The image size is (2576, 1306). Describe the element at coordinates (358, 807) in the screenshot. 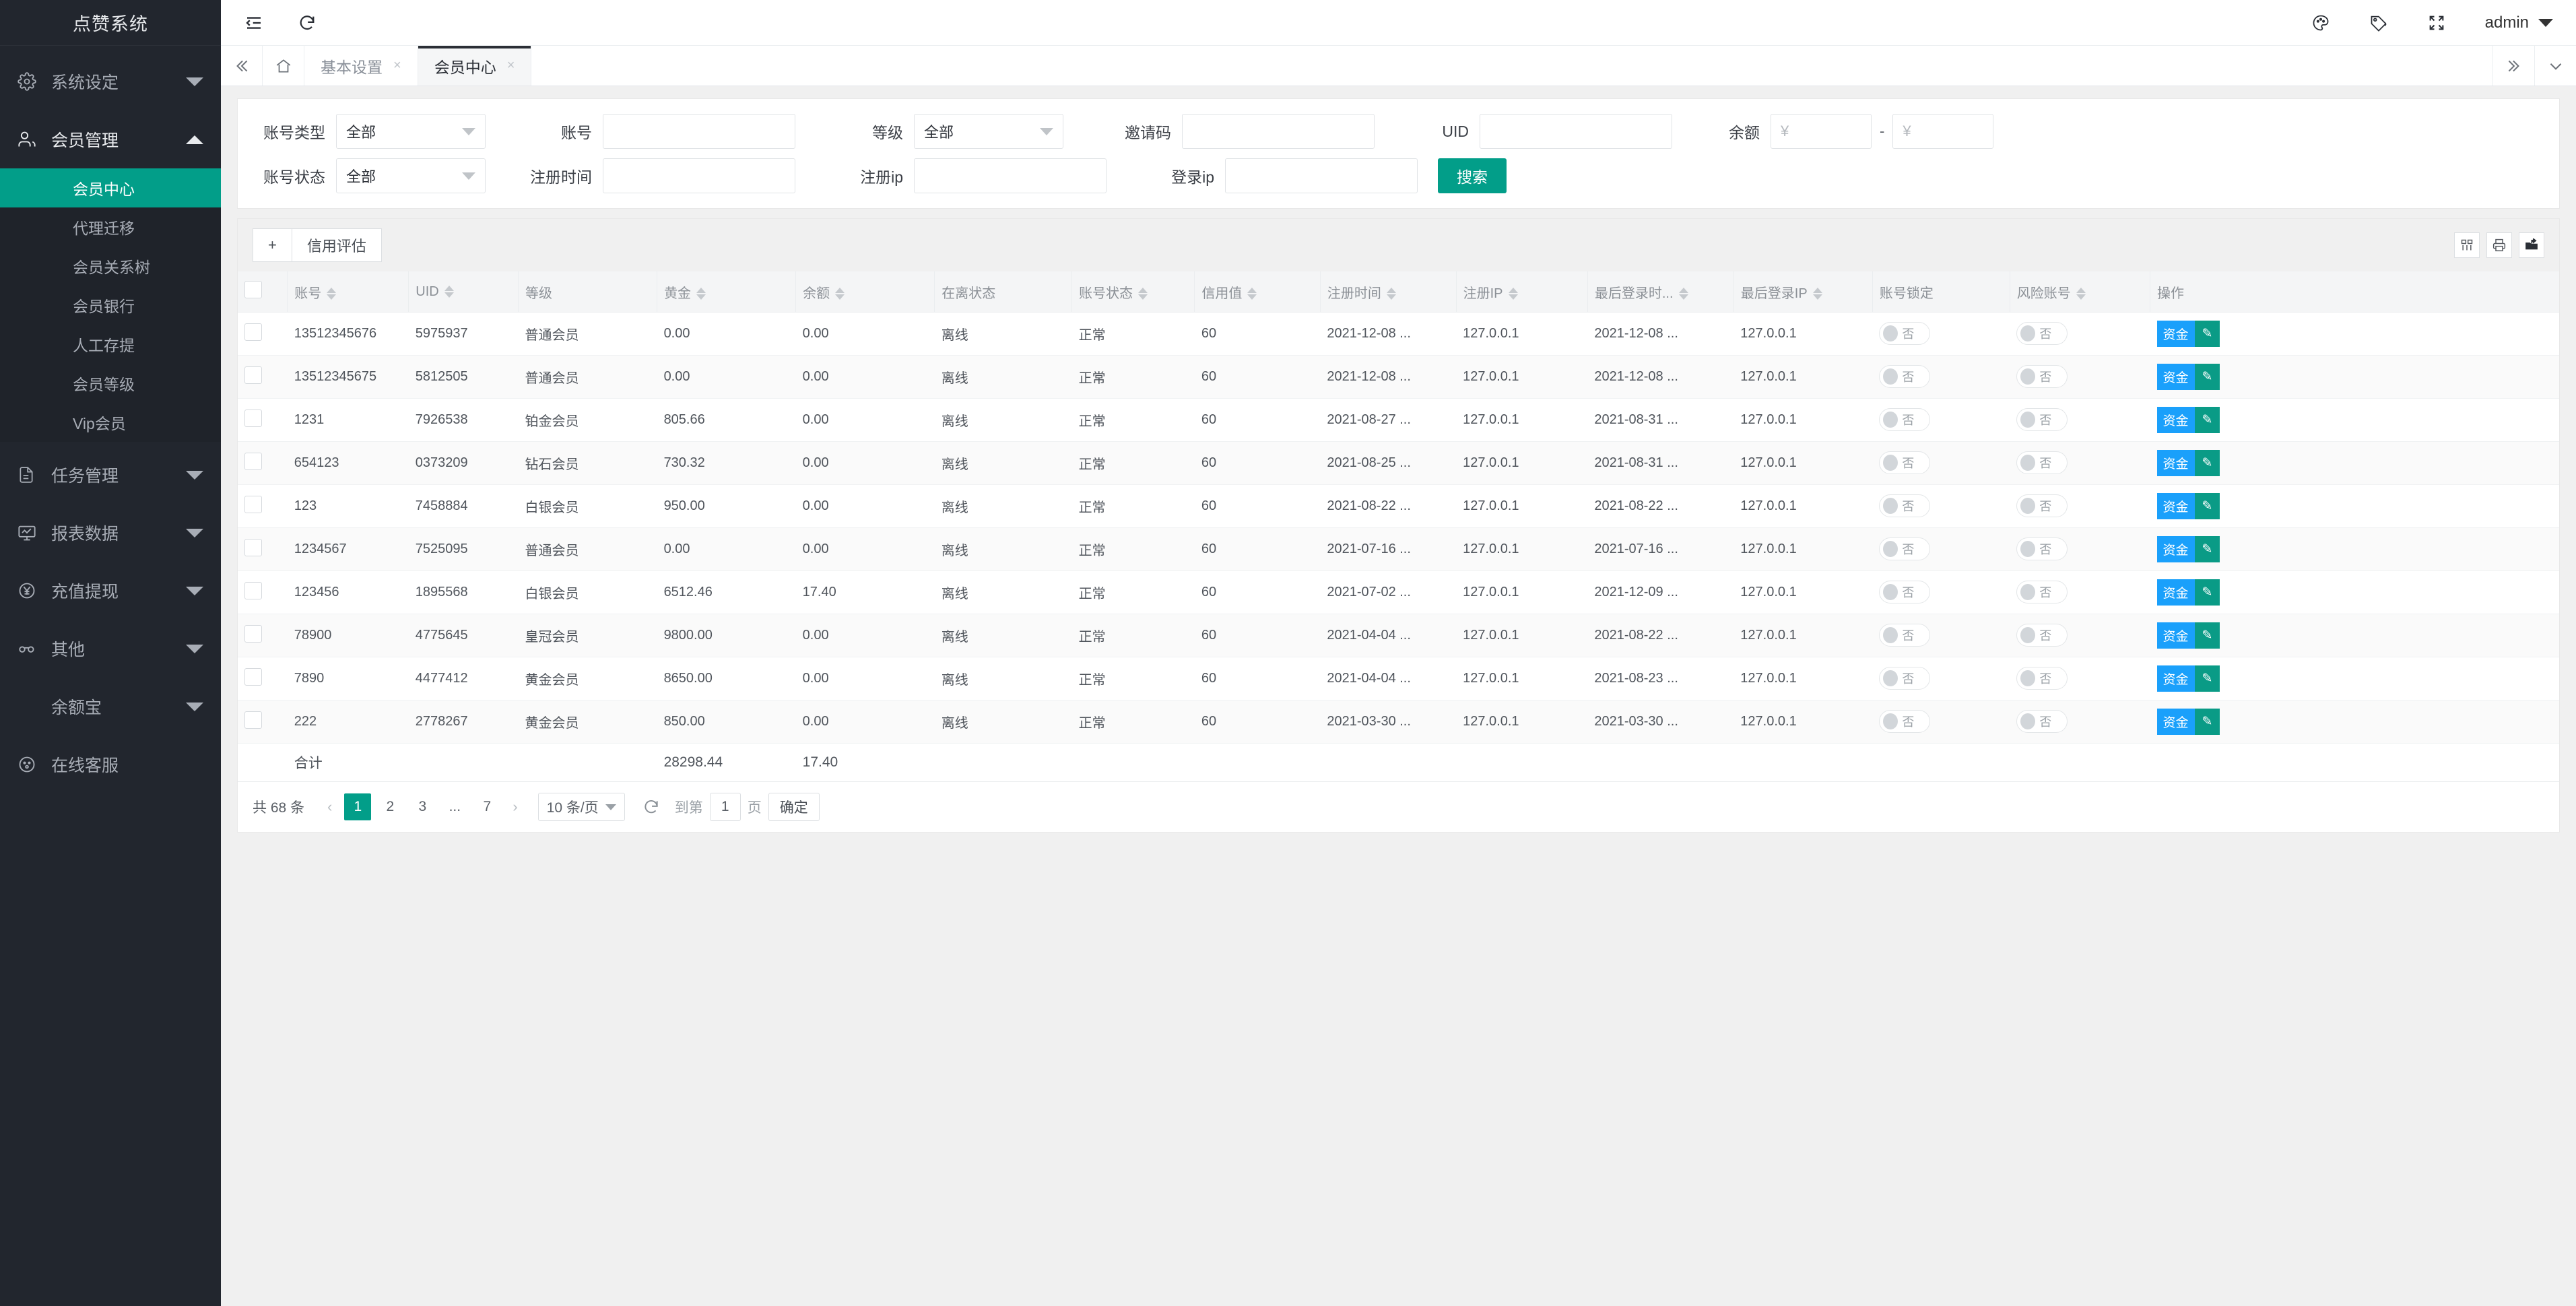

I see `page-number-1: 1` at that location.